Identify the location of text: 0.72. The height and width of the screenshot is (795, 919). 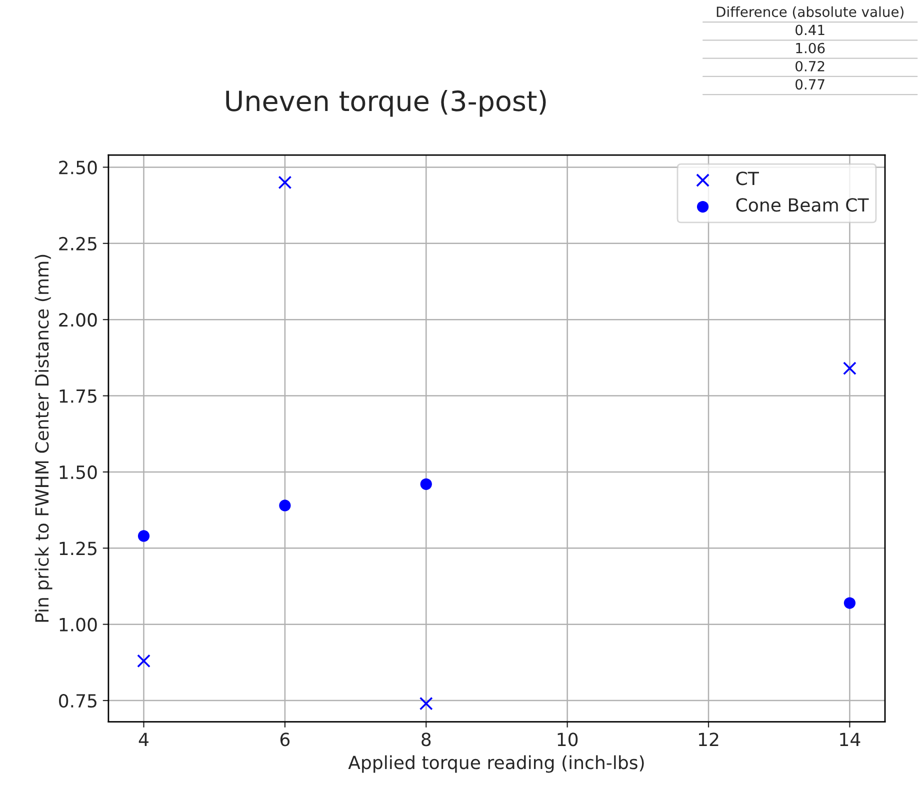
(810, 66).